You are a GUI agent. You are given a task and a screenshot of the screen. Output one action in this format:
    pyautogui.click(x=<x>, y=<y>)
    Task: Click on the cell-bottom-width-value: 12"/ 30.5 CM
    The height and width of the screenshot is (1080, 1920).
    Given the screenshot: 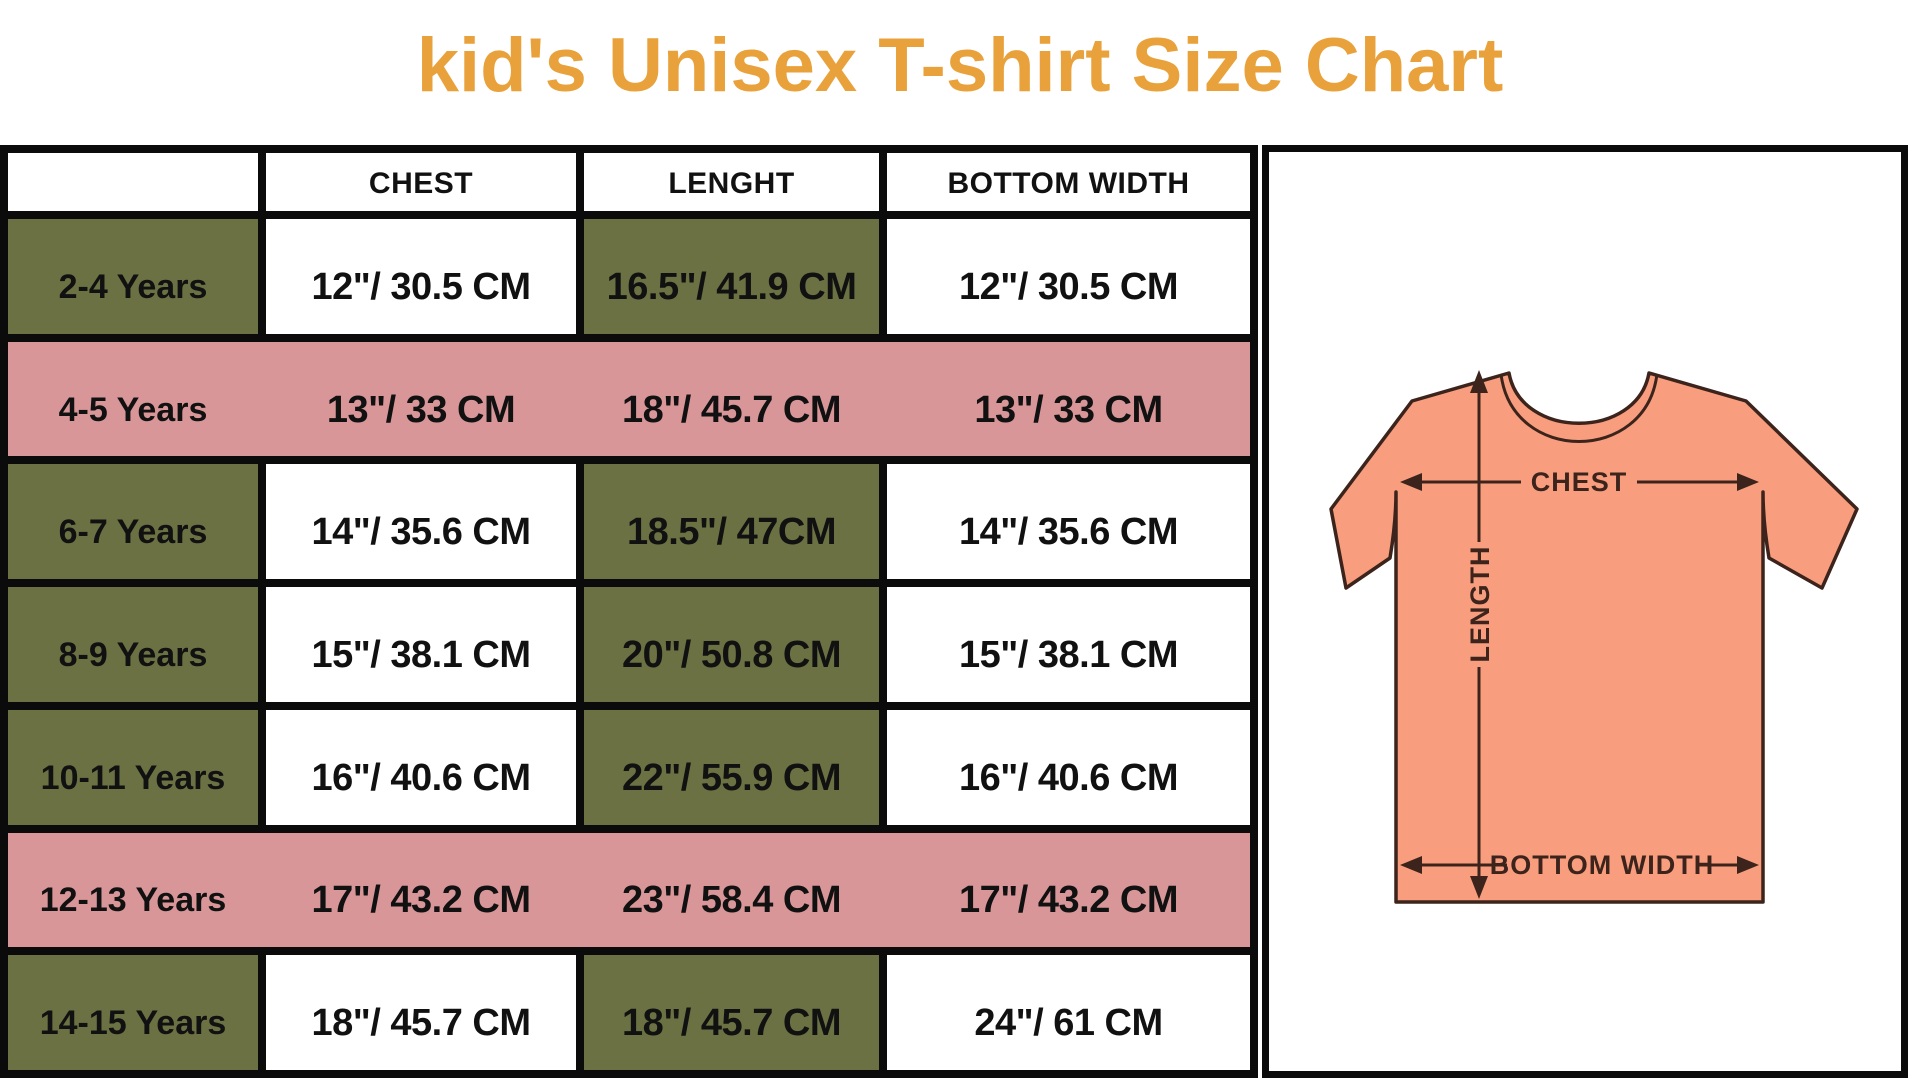 What is the action you would take?
    pyautogui.click(x=1068, y=276)
    